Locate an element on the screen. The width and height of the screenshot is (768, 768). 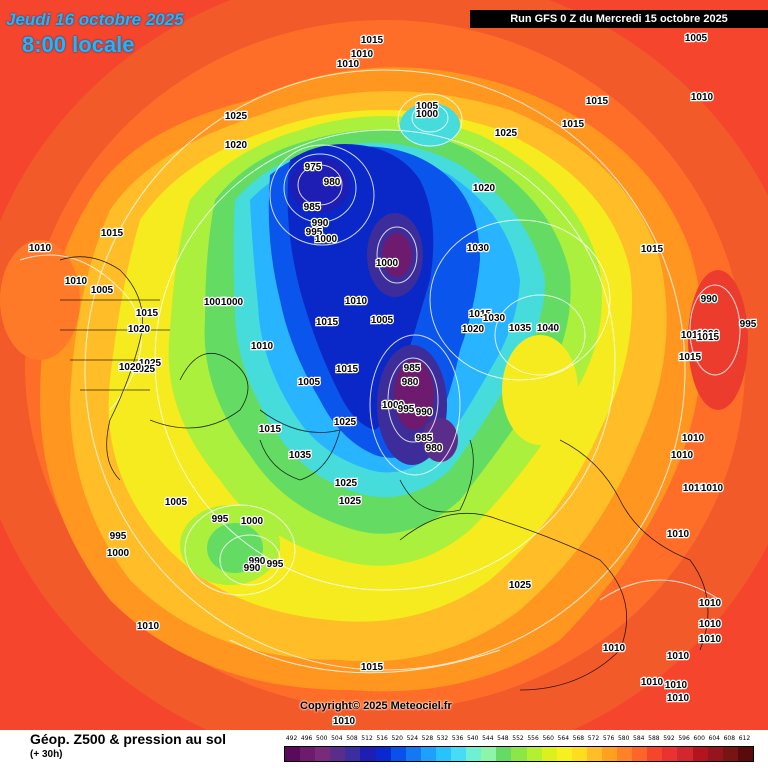
legend-label: 492 is located at coordinates (291, 738).